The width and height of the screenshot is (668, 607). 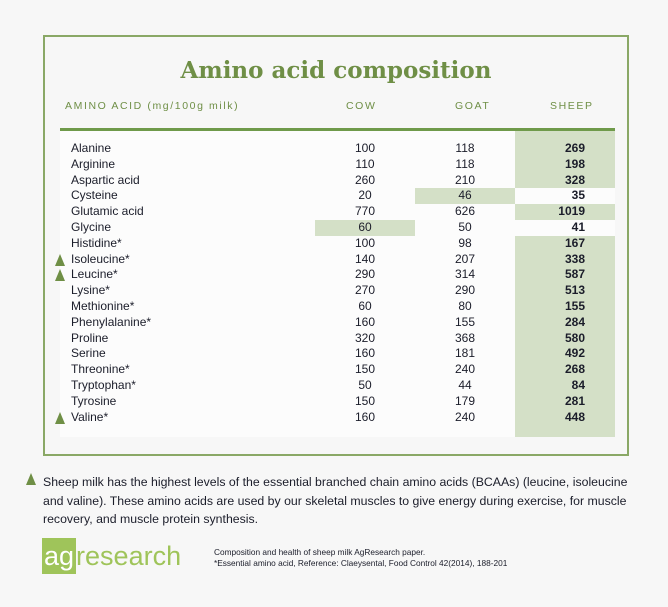 What do you see at coordinates (465, 258) in the screenshot?
I see `goat-value: 207` at bounding box center [465, 258].